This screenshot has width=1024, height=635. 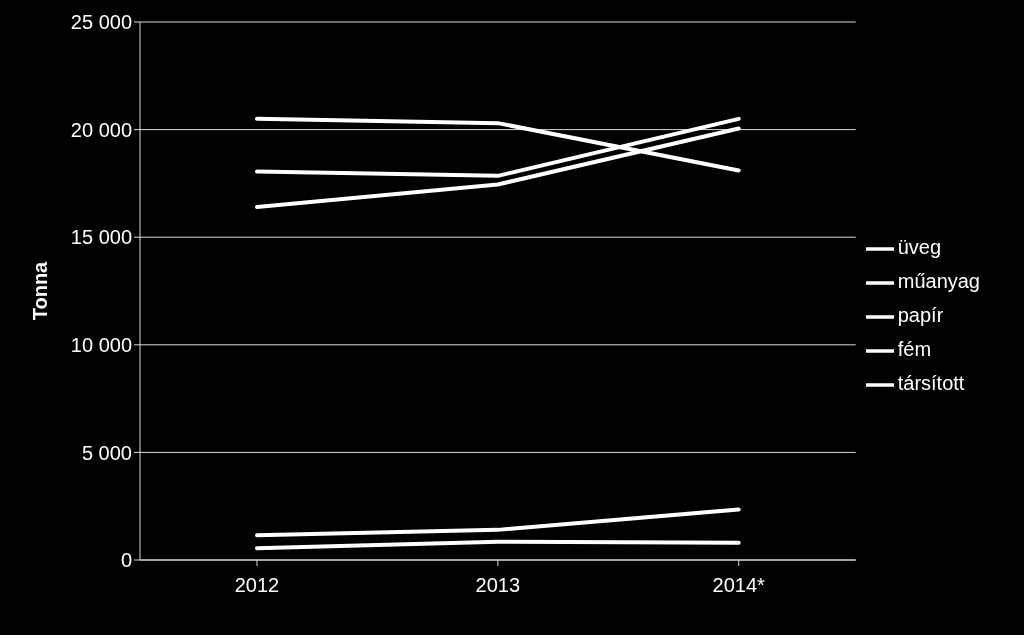 I want to click on x-tick-label: 2013, so click(x=498, y=585).